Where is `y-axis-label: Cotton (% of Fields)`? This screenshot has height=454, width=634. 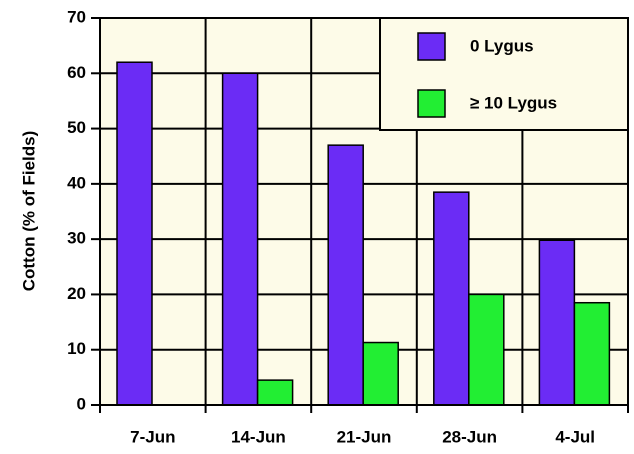
y-axis-label: Cotton (% of Fields) is located at coordinates (28, 211).